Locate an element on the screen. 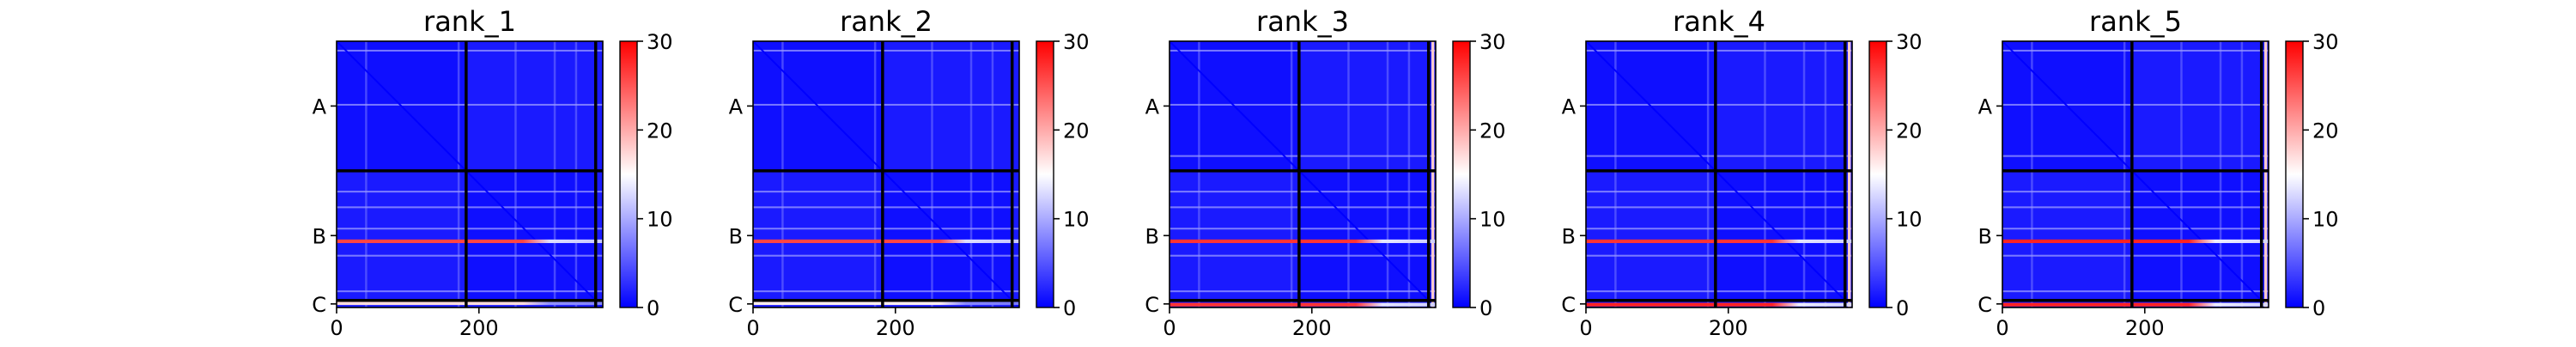 Image resolution: width=2576 pixels, height=347 pixels. panel-title: rank_3 is located at coordinates (1302, 21).